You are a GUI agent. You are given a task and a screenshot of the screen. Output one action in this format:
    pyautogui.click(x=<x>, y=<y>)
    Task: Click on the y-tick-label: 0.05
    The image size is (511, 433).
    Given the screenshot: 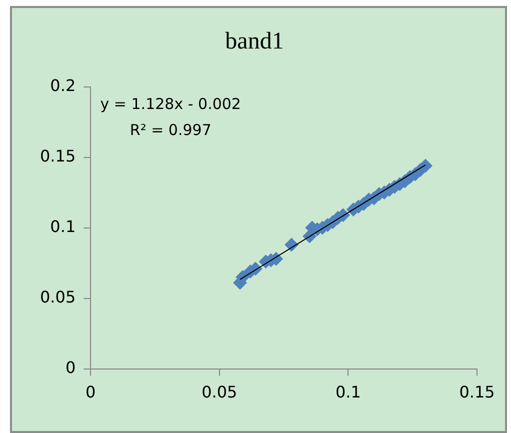 What is the action you would take?
    pyautogui.click(x=58, y=296)
    